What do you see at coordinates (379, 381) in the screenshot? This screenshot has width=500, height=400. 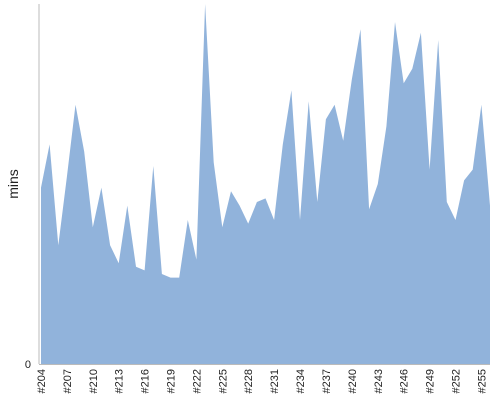 I see `x-tick-label: #243` at bounding box center [379, 381].